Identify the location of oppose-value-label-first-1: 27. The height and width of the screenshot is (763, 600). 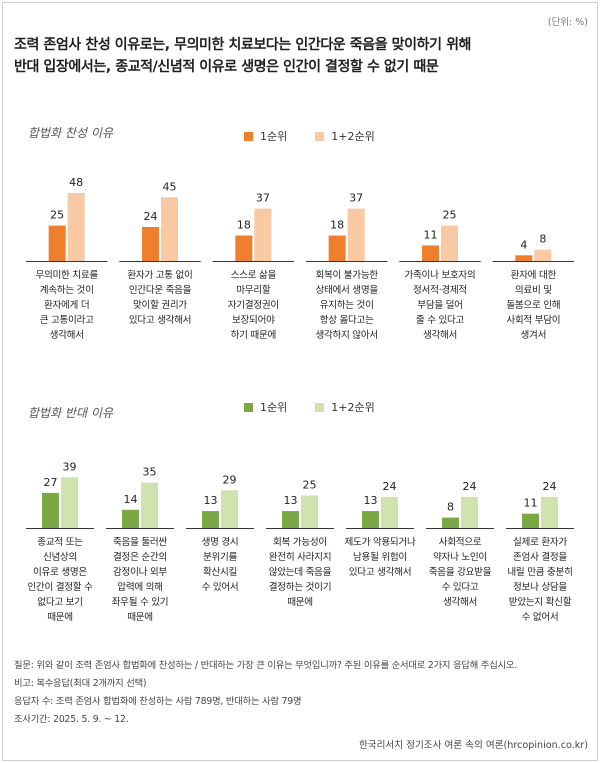
(51, 482).